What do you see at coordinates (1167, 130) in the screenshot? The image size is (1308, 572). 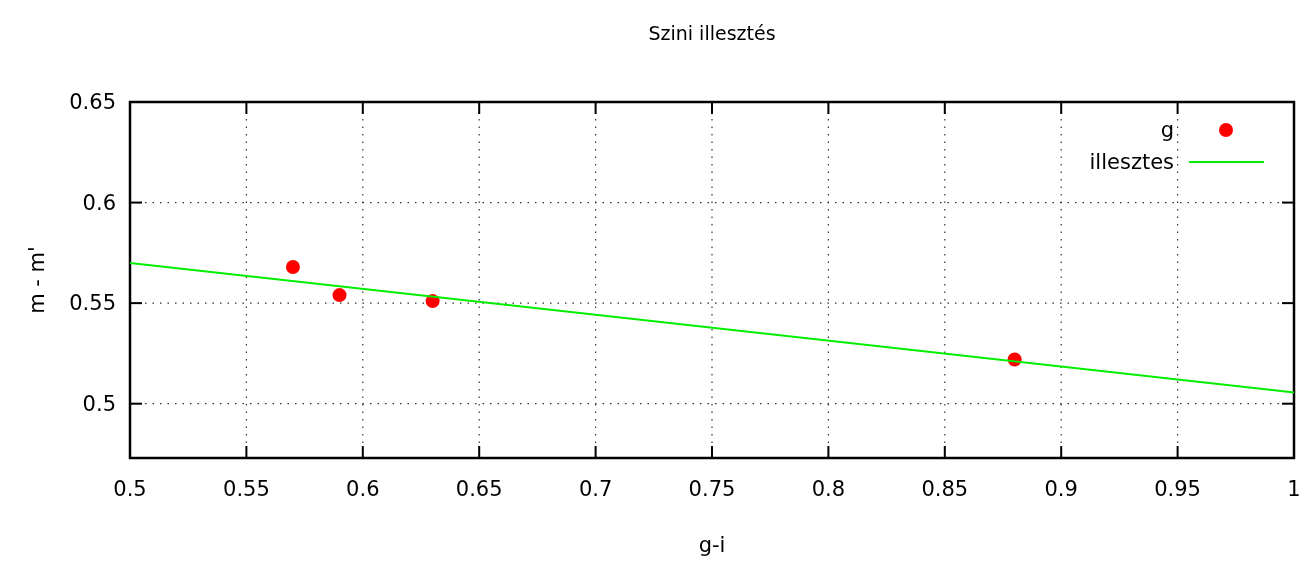 I see `legend-label: g` at bounding box center [1167, 130].